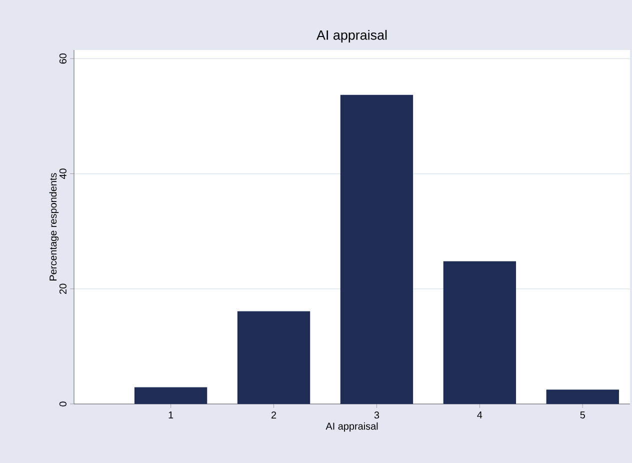  Describe the element at coordinates (62, 289) in the screenshot. I see `y-tick-label: 20` at that location.